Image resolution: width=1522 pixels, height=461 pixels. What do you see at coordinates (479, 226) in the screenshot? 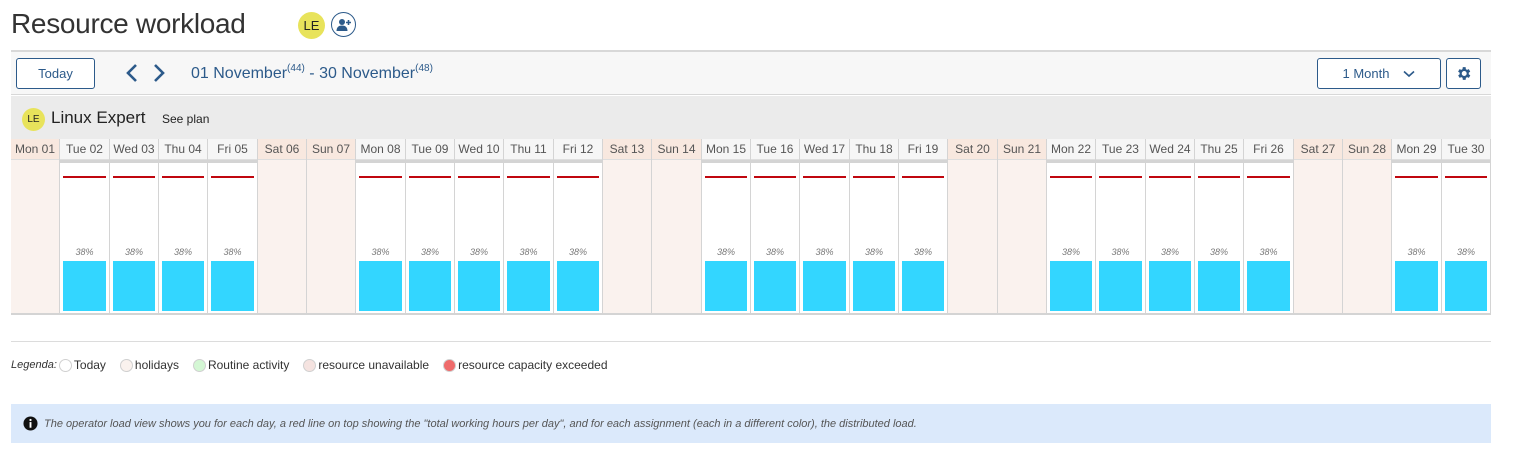
I see `day-column: Wed 10 38%` at bounding box center [479, 226].